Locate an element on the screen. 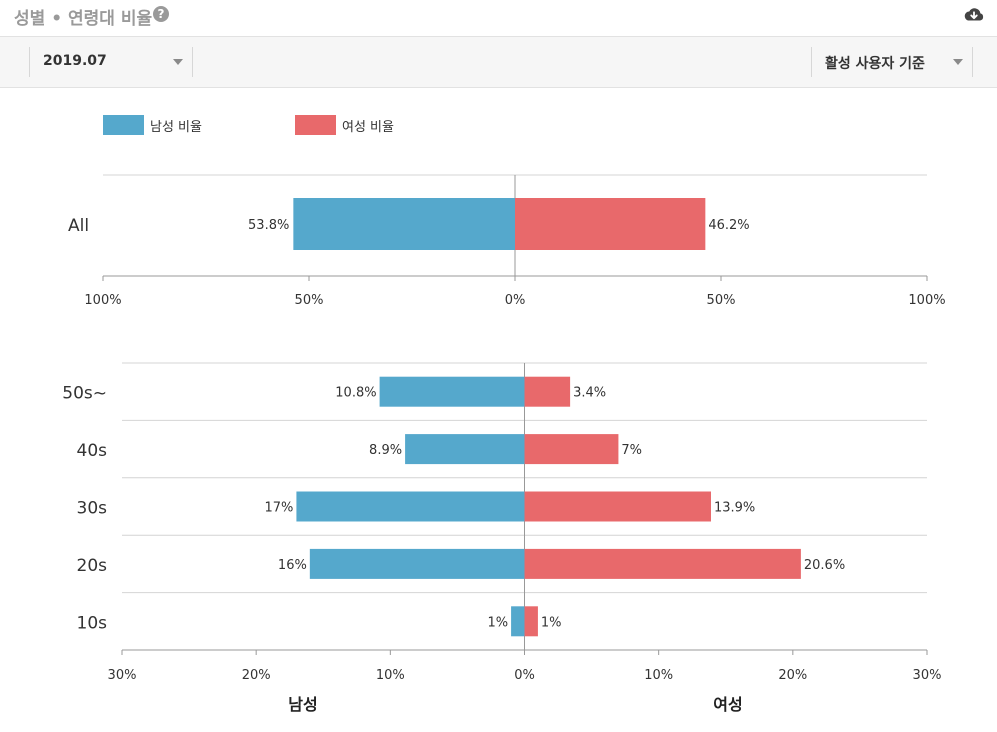 Image resolution: width=997 pixels, height=732 pixels. data-label-female: 3.4% is located at coordinates (589, 393).